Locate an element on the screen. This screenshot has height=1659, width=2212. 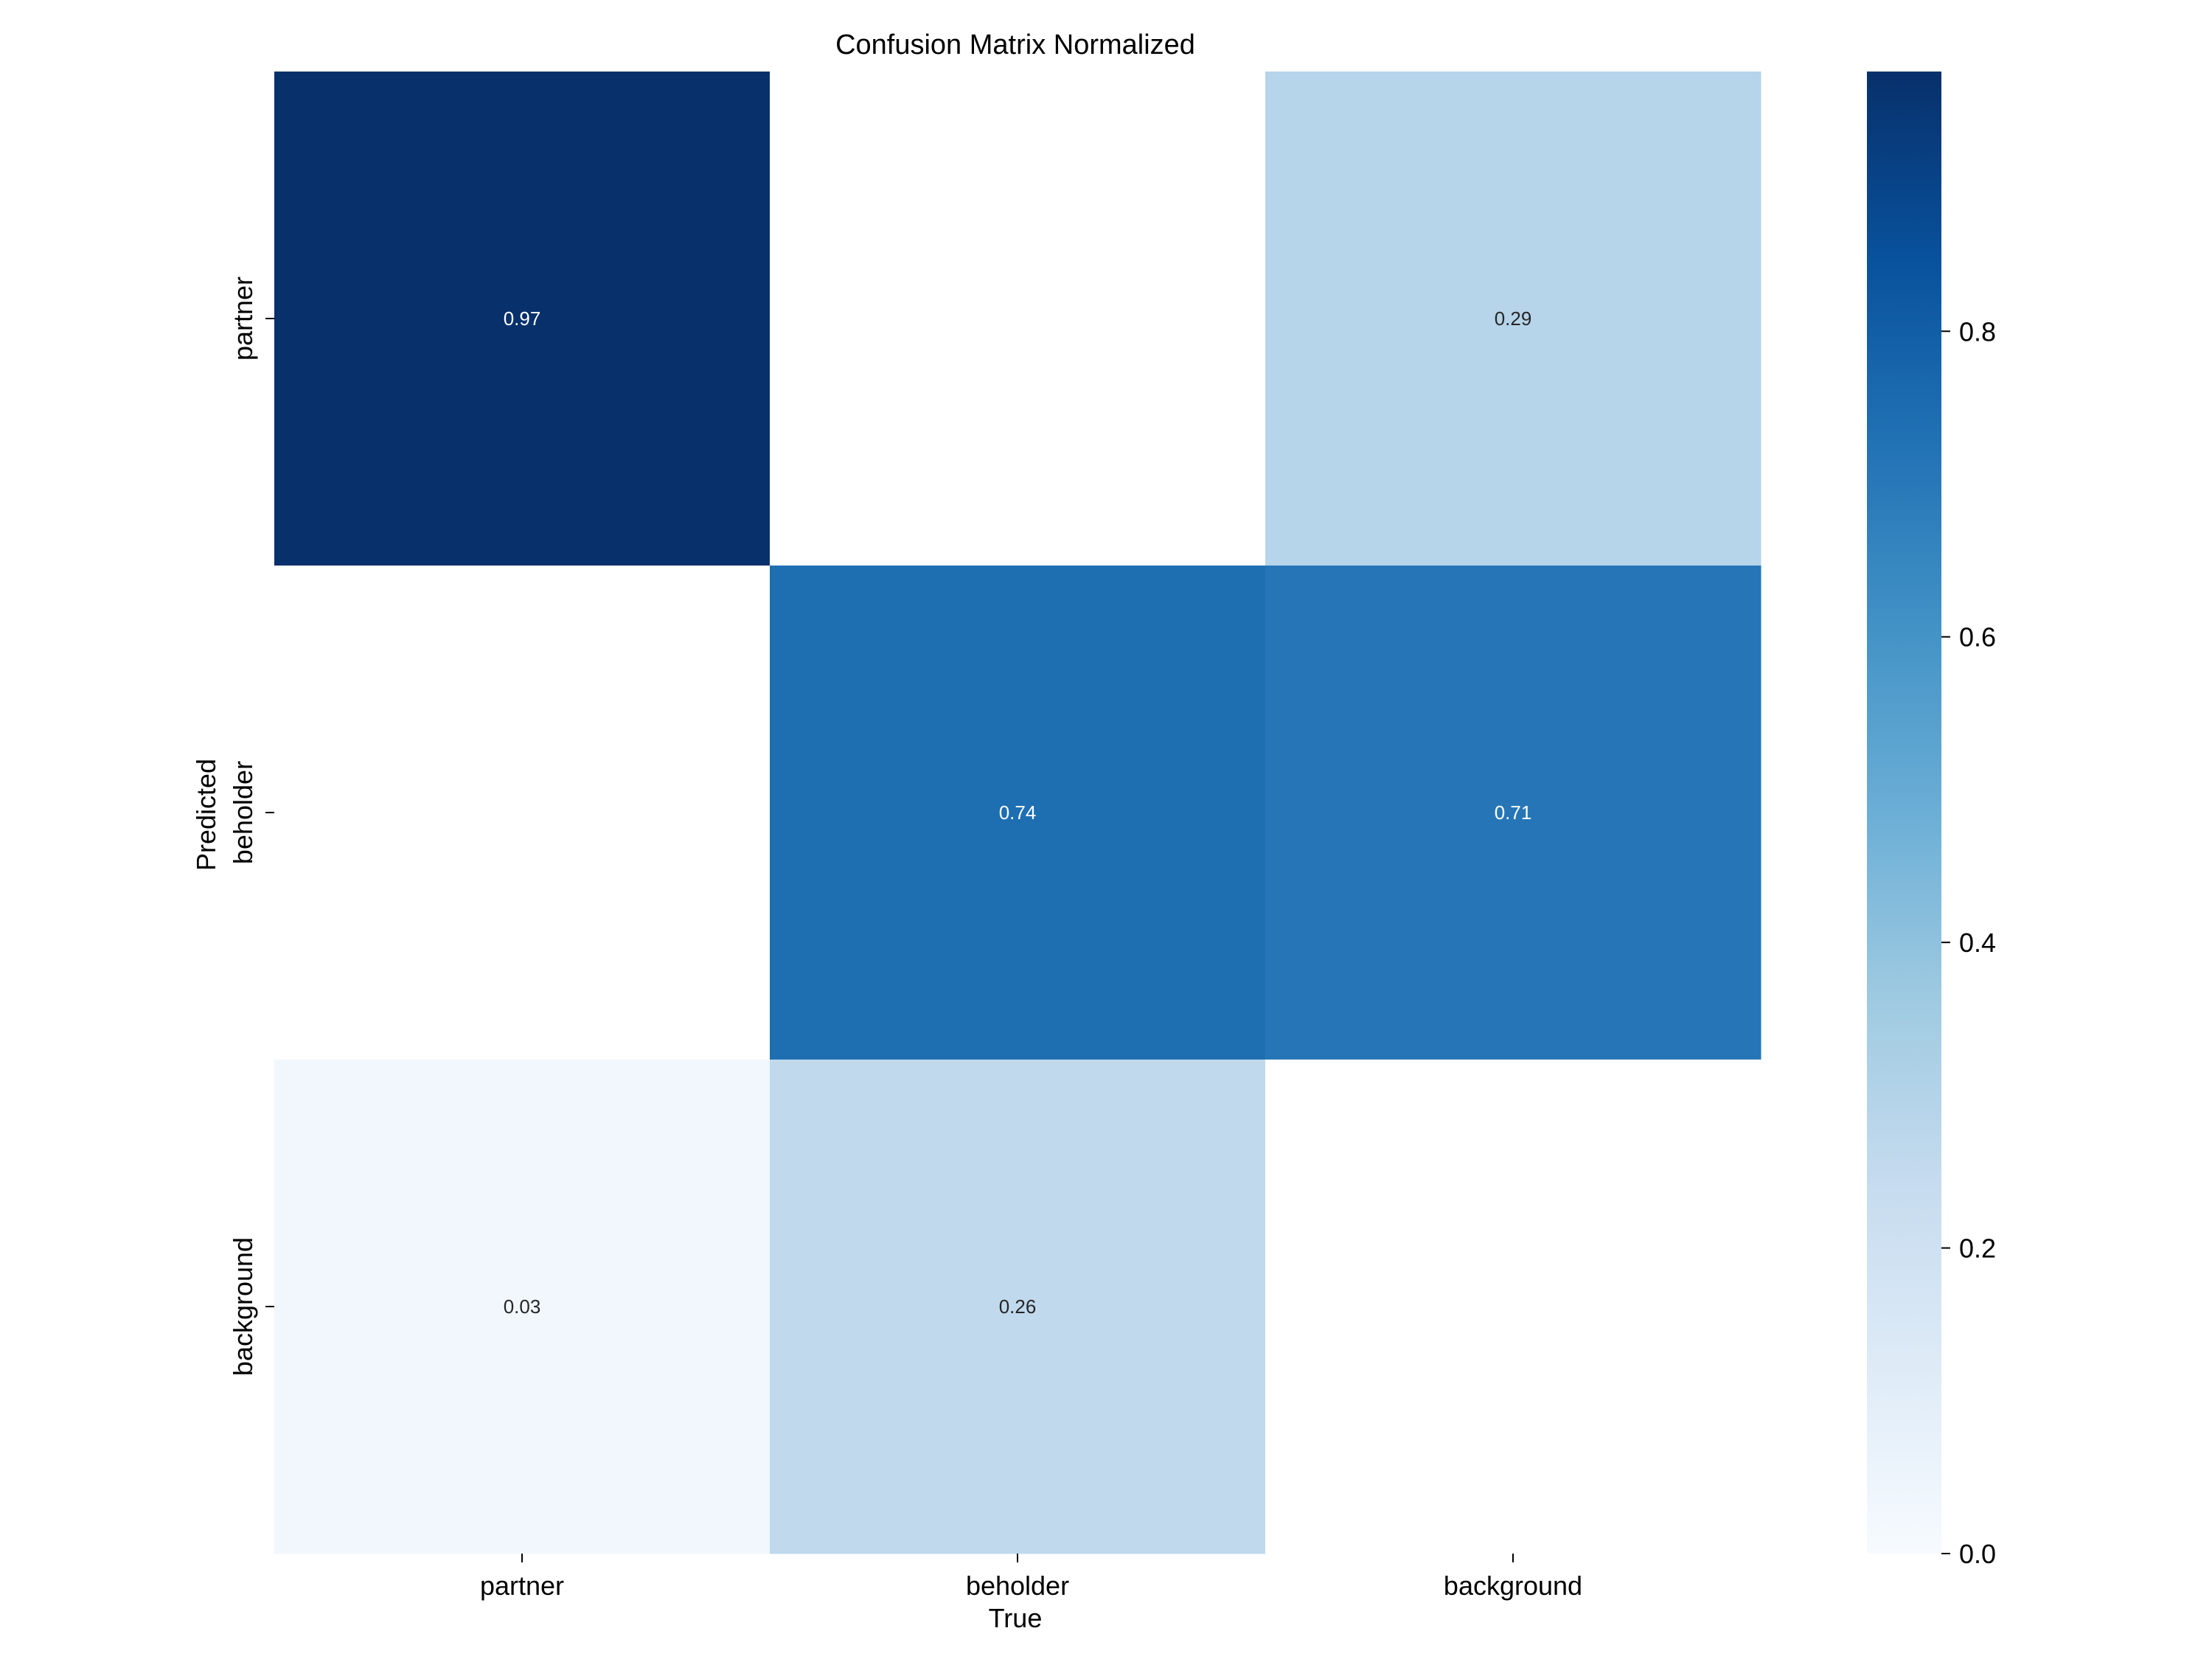
cell-value-label: 0.97 is located at coordinates (522, 318).